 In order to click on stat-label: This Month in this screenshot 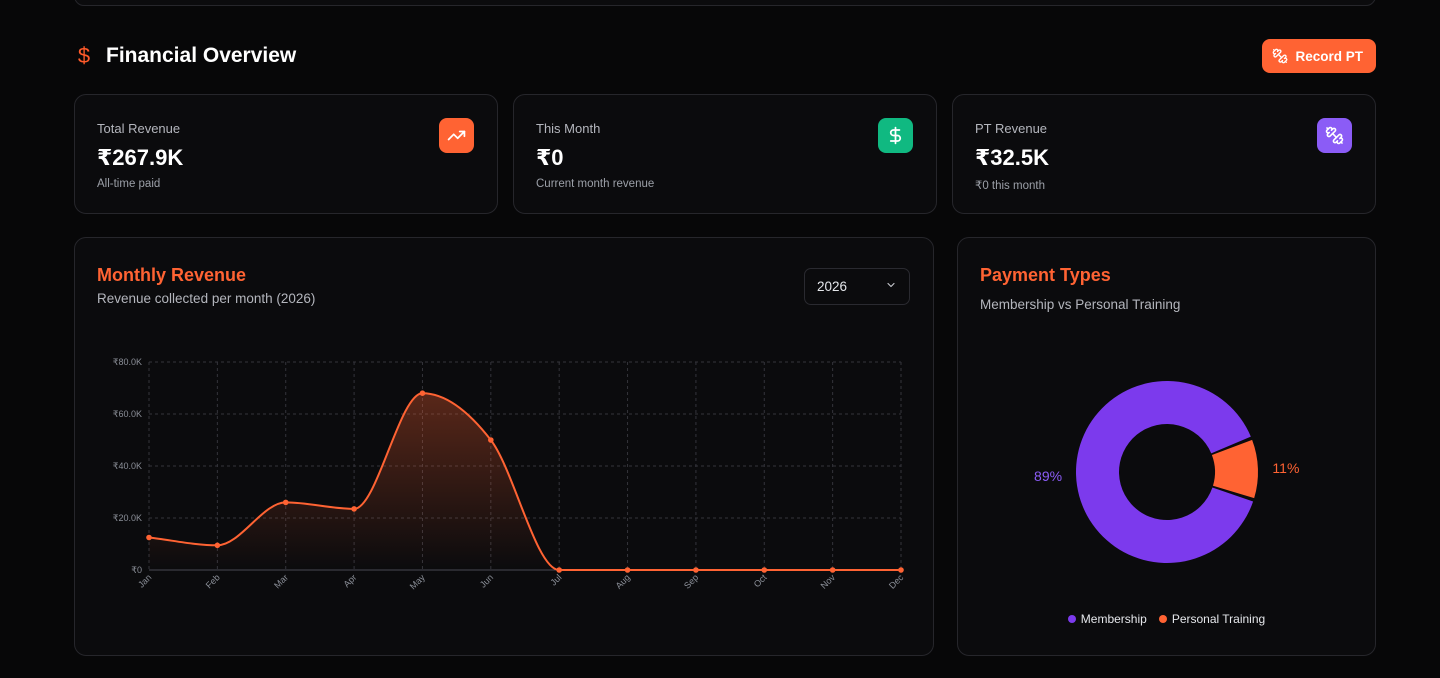, I will do `click(568, 128)`.